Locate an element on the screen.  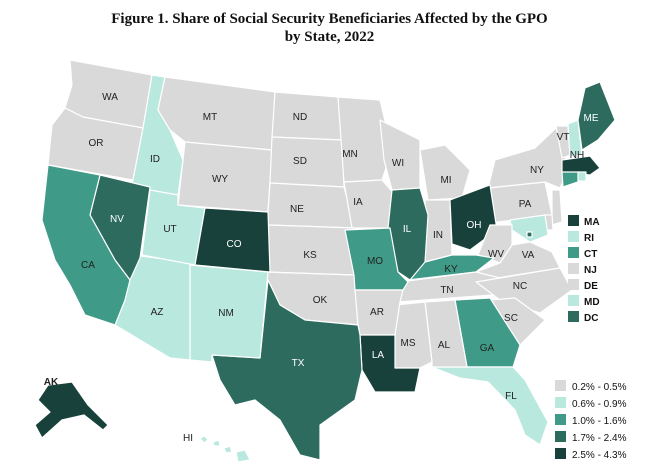
label-la: LA is located at coordinates (378, 355).